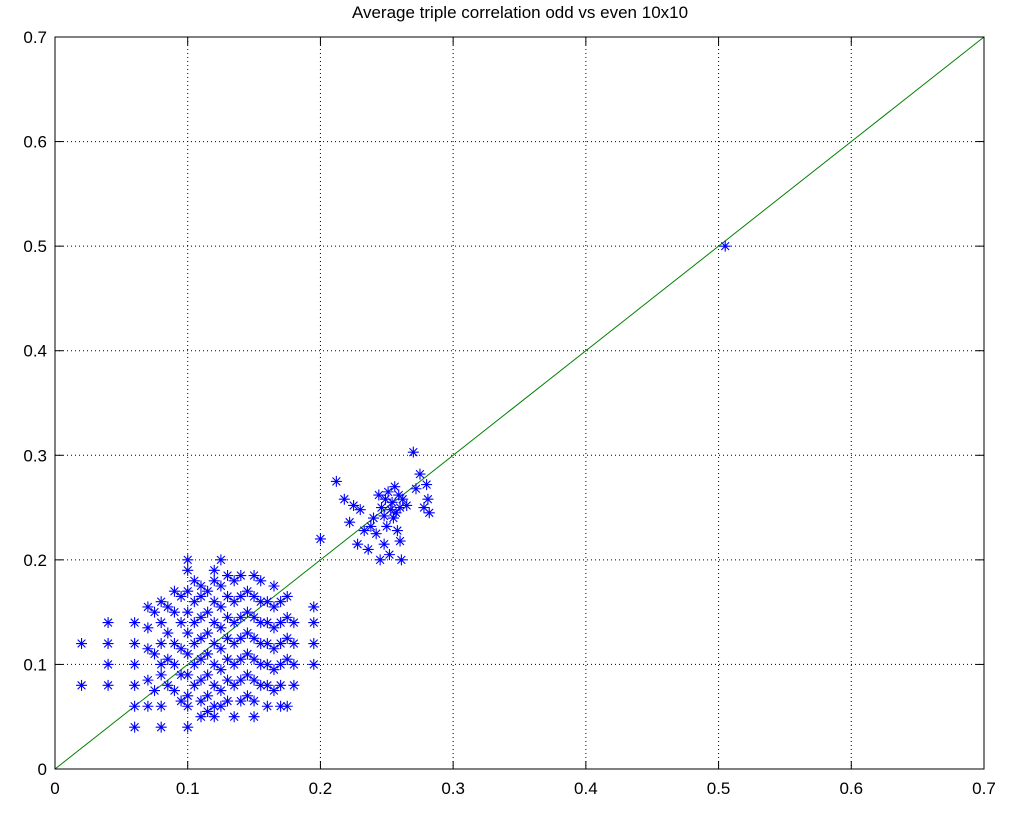 The width and height of the screenshot is (1020, 824). Describe the element at coordinates (35, 246) in the screenshot. I see `y-tick-label: 0.5` at that location.